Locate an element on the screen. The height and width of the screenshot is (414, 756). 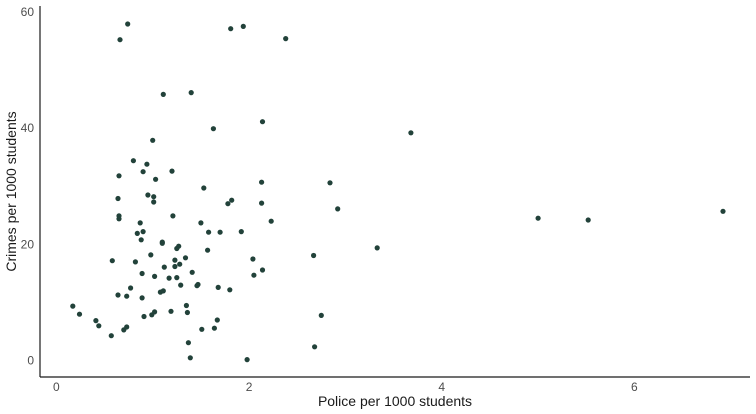
x-axis-title: Police per 1000 students is located at coordinates (395, 401).